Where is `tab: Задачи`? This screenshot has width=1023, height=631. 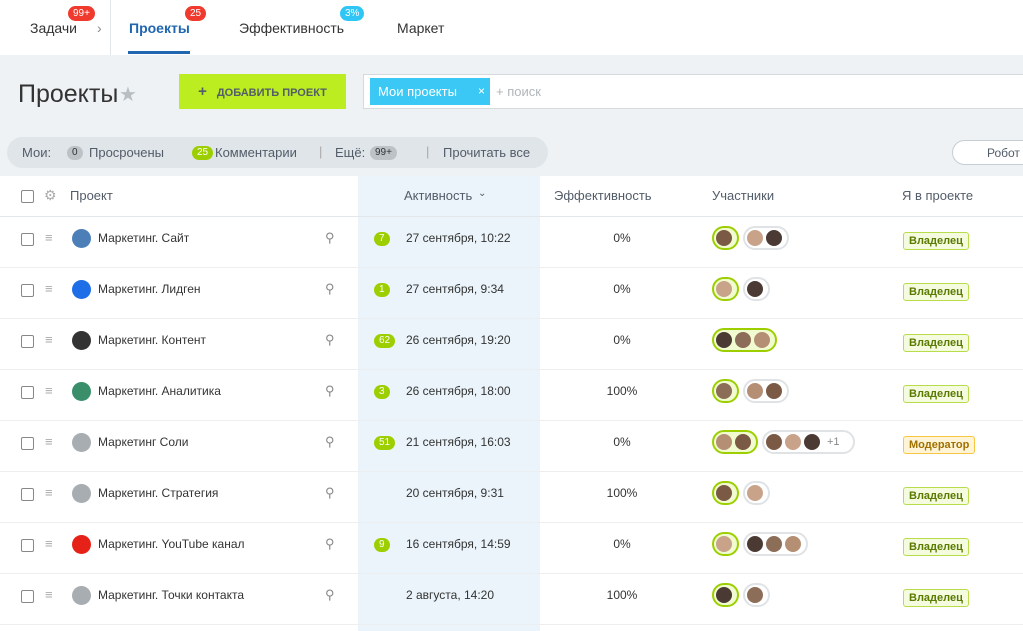 tab: Задачи is located at coordinates (54, 28).